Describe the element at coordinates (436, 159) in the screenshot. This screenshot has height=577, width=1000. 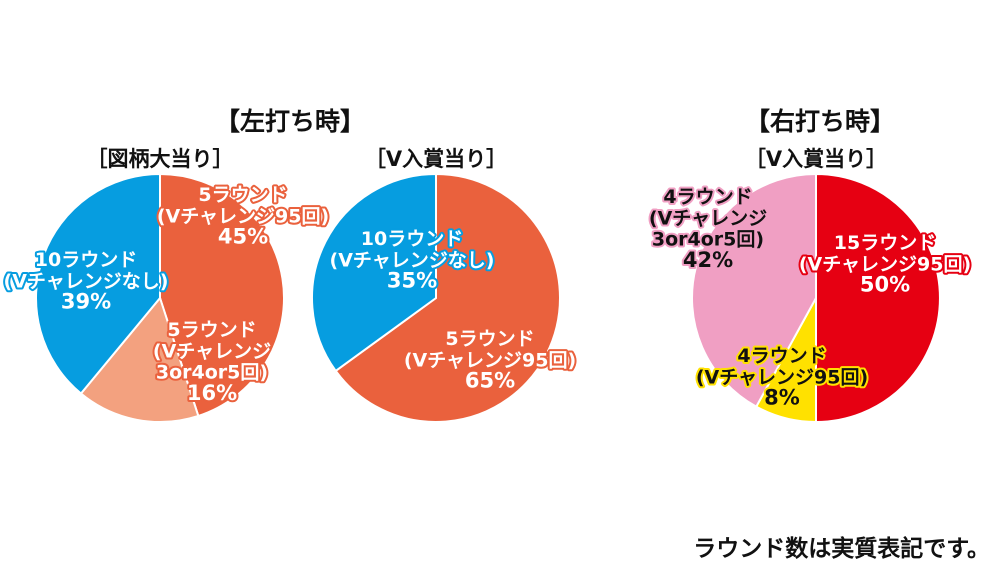
I see `pie-2-title: ［V入賞当り］` at that location.